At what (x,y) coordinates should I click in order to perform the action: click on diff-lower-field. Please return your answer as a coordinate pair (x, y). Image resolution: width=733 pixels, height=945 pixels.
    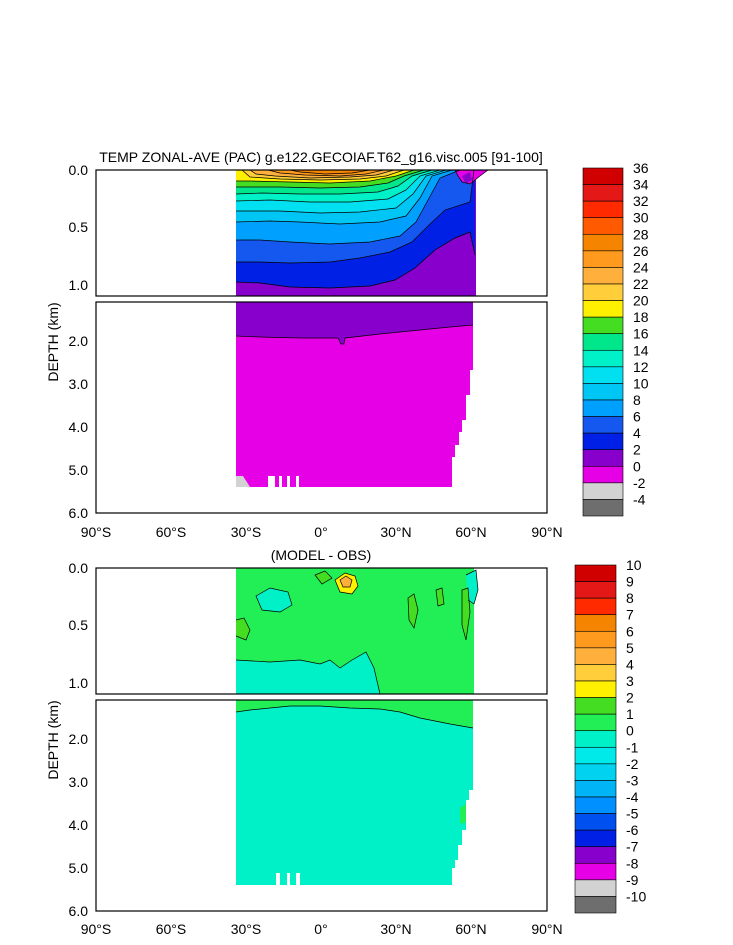
    Looking at the image, I should click on (354, 792).